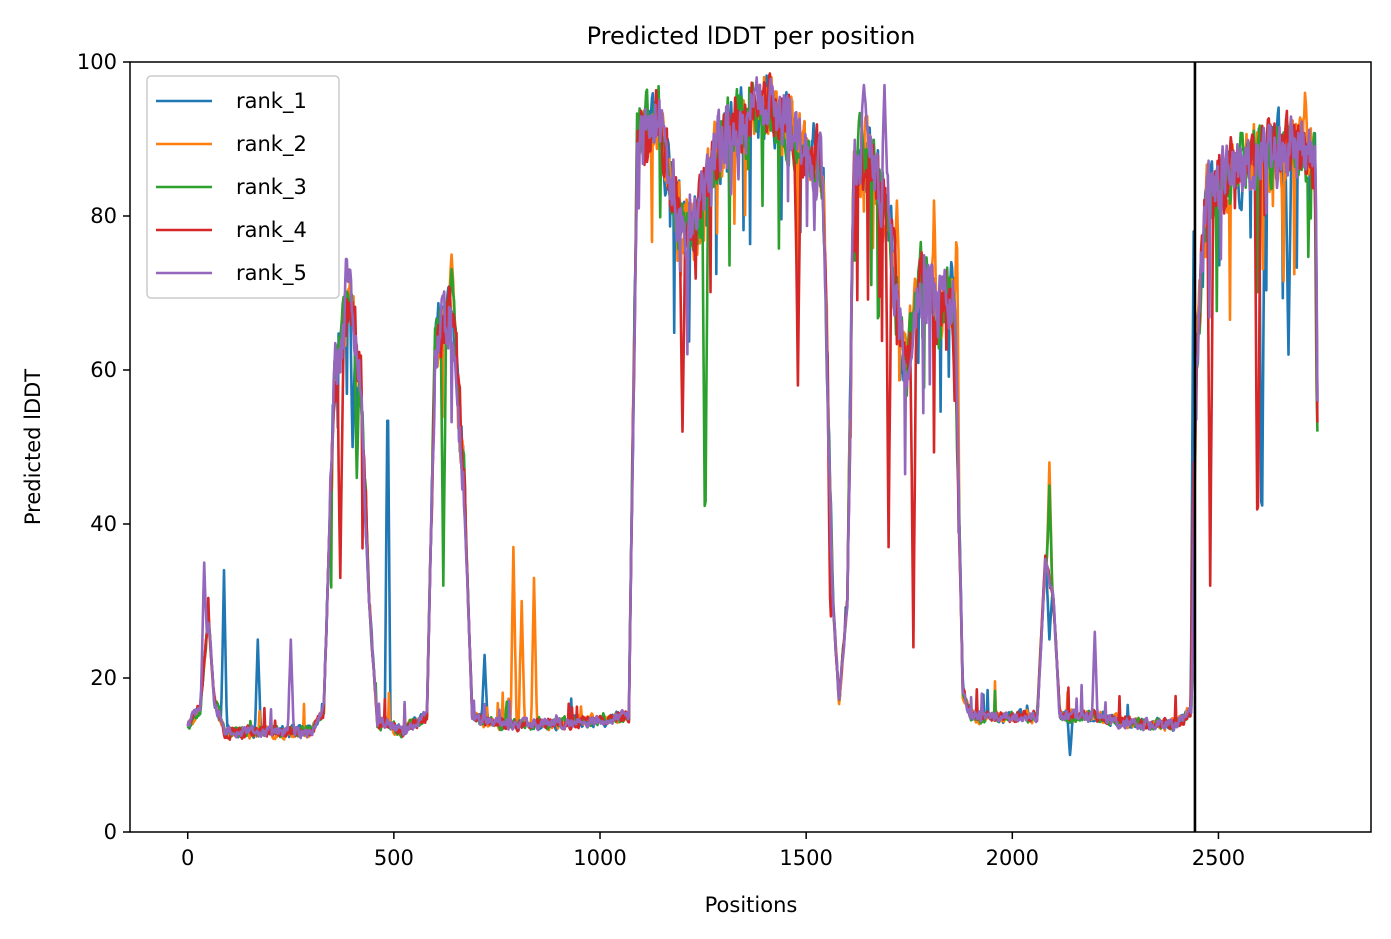  I want to click on x-tick-label: 2500, so click(1218, 858).